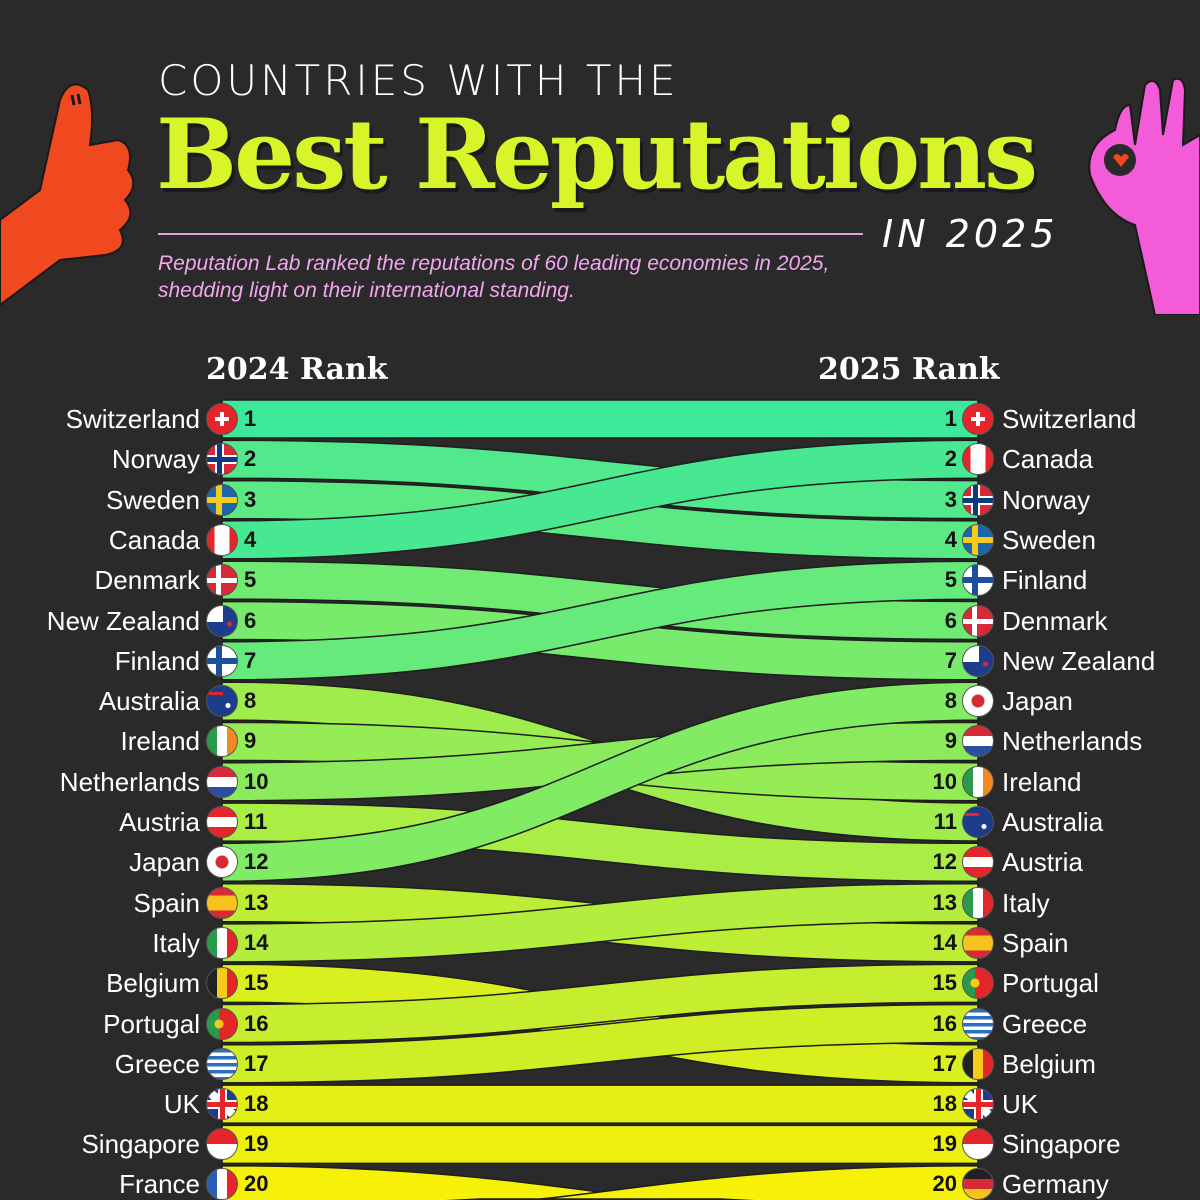  Describe the element at coordinates (1045, 580) in the screenshot. I see `country-name-2025: Finland` at that location.